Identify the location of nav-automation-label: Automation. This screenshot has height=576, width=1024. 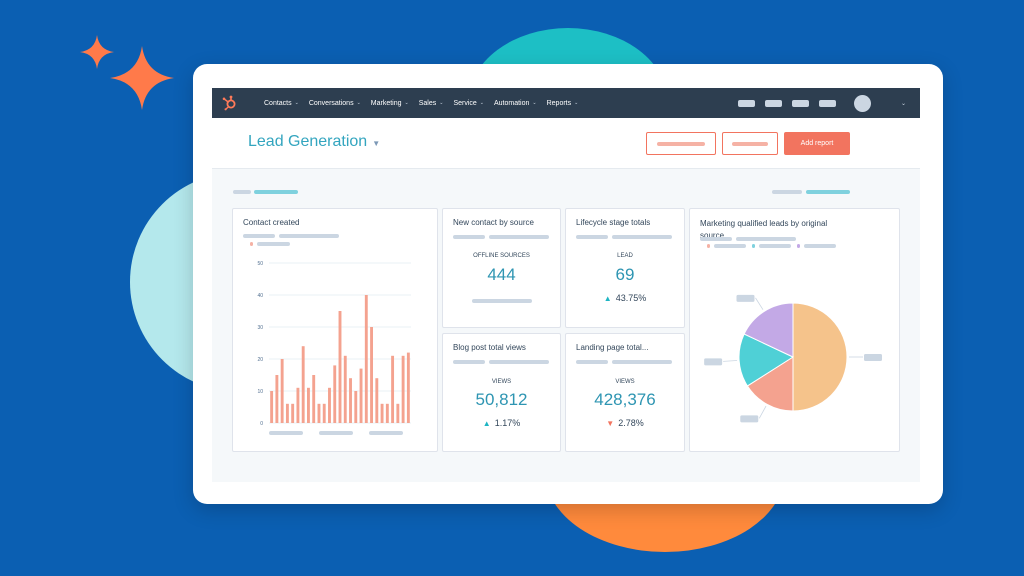
(511, 103).